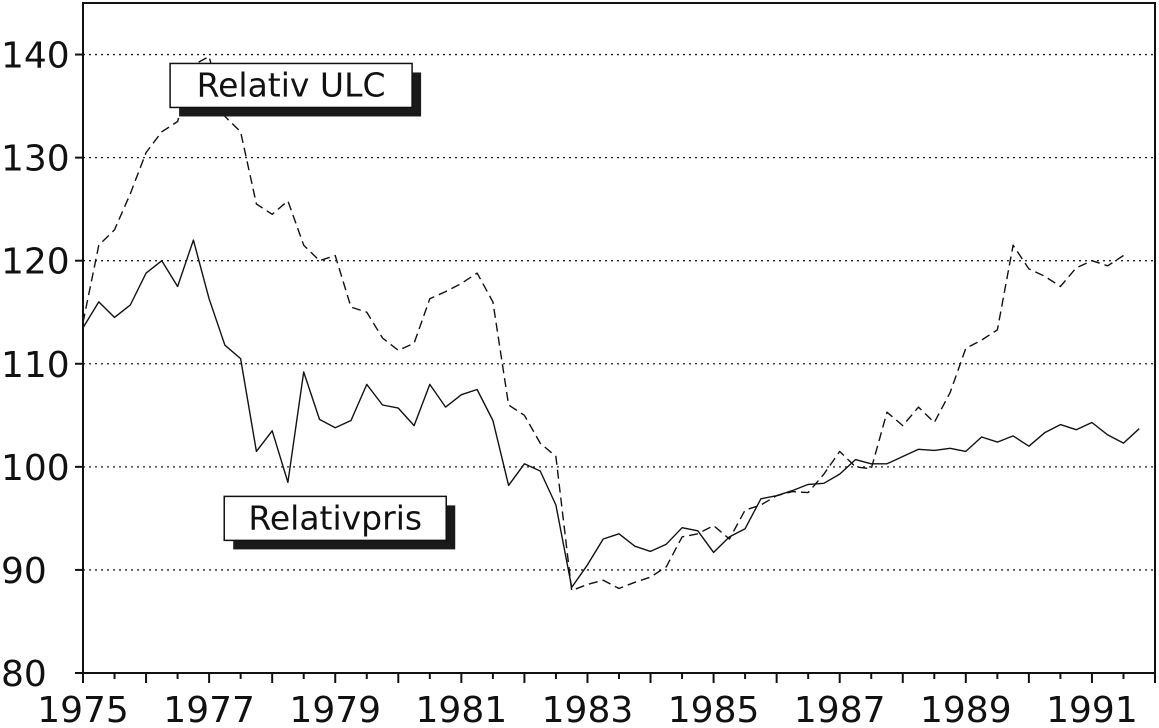 This screenshot has width=1159, height=728. I want to click on x-tick-label-1975: 1975, so click(83, 709).